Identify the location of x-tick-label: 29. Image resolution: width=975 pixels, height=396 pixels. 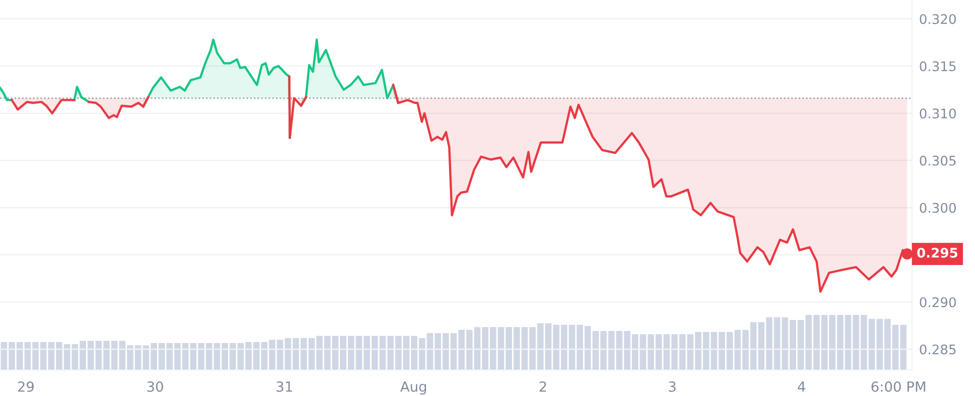
(26, 386).